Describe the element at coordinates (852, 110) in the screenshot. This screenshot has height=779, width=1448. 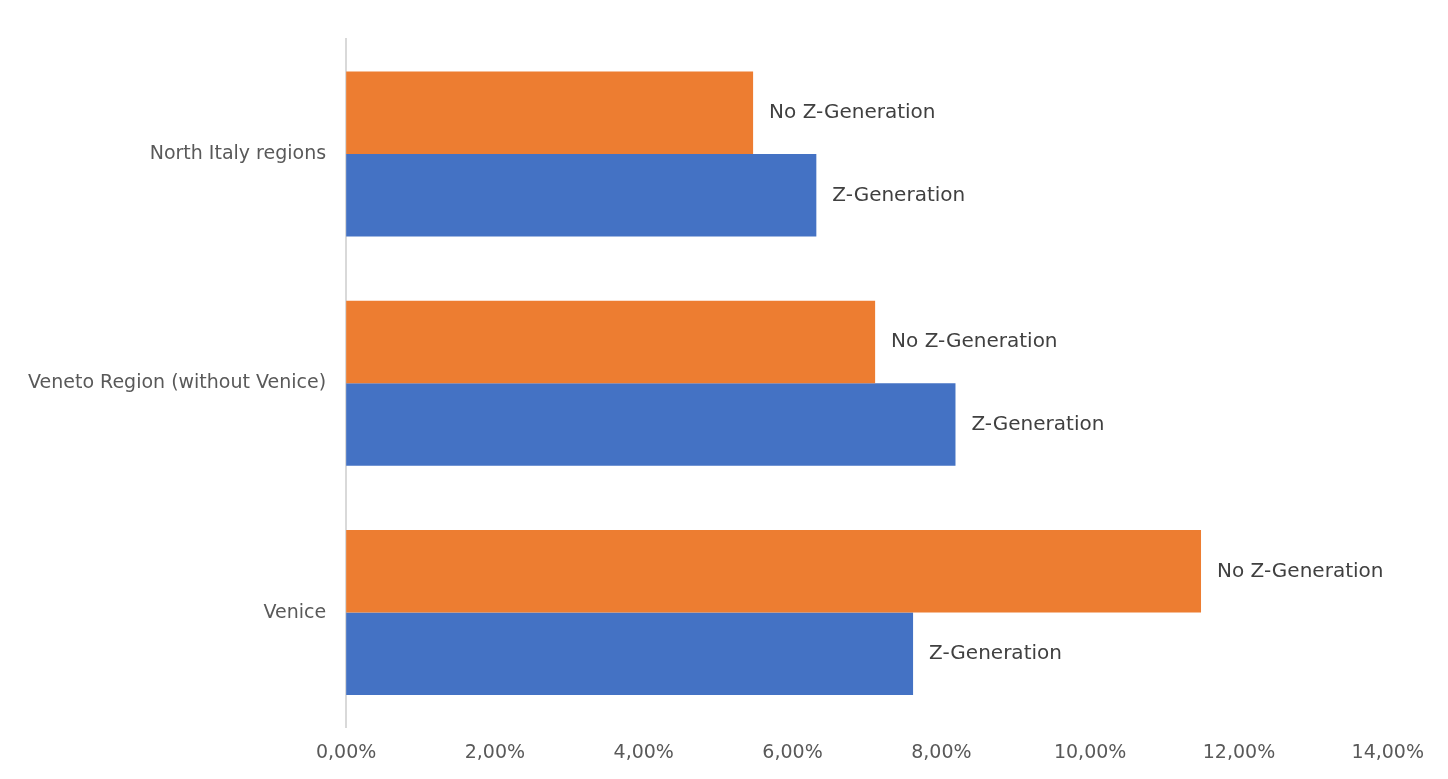
I see `series-label: No Z-Generation` at that location.